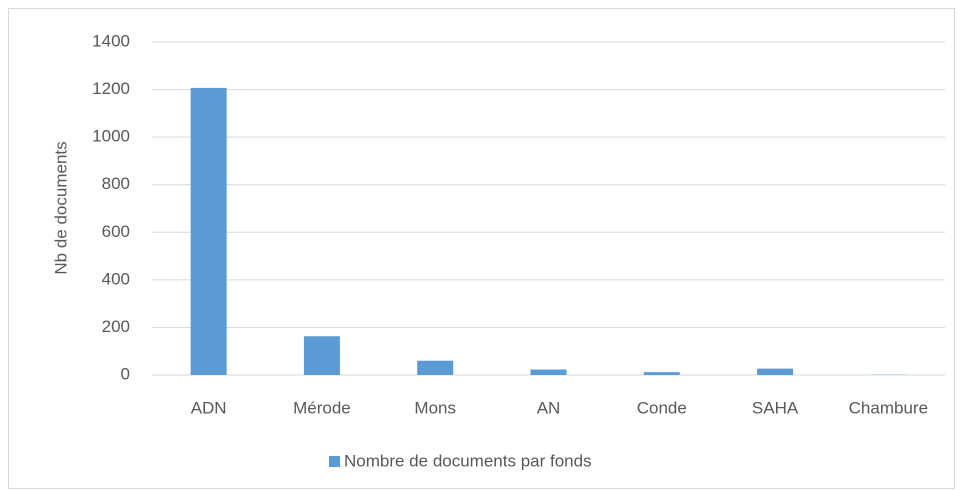 Image resolution: width=963 pixels, height=490 pixels. I want to click on x-tick-label: AN, so click(549, 407).